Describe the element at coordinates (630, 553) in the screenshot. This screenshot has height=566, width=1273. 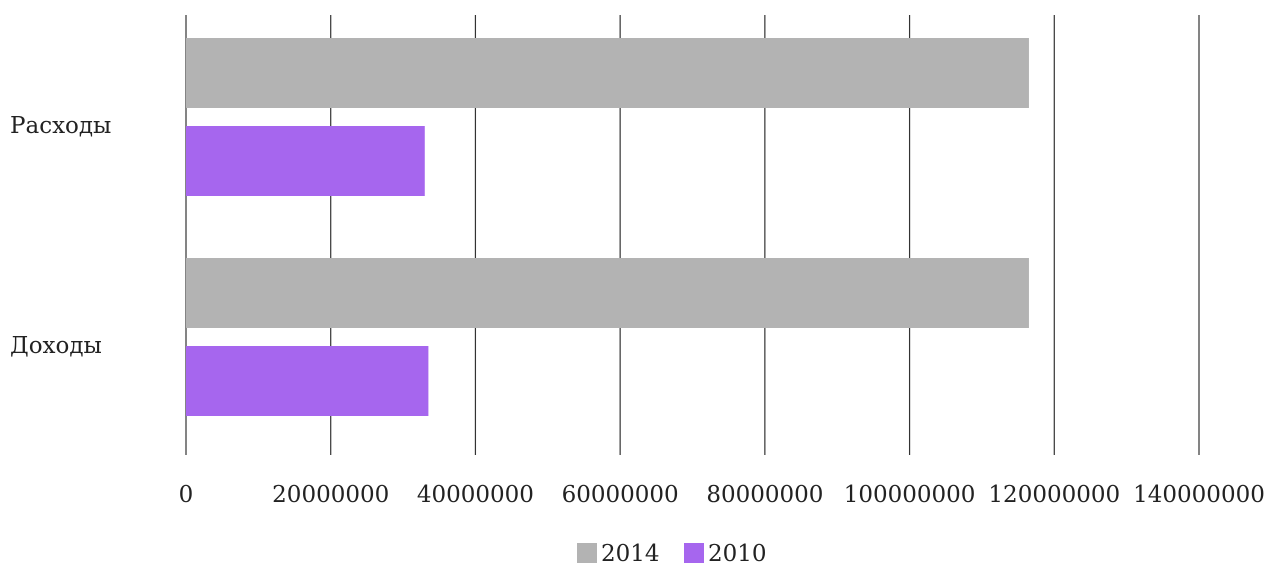
I see `legend-label-2014: 2014` at that location.